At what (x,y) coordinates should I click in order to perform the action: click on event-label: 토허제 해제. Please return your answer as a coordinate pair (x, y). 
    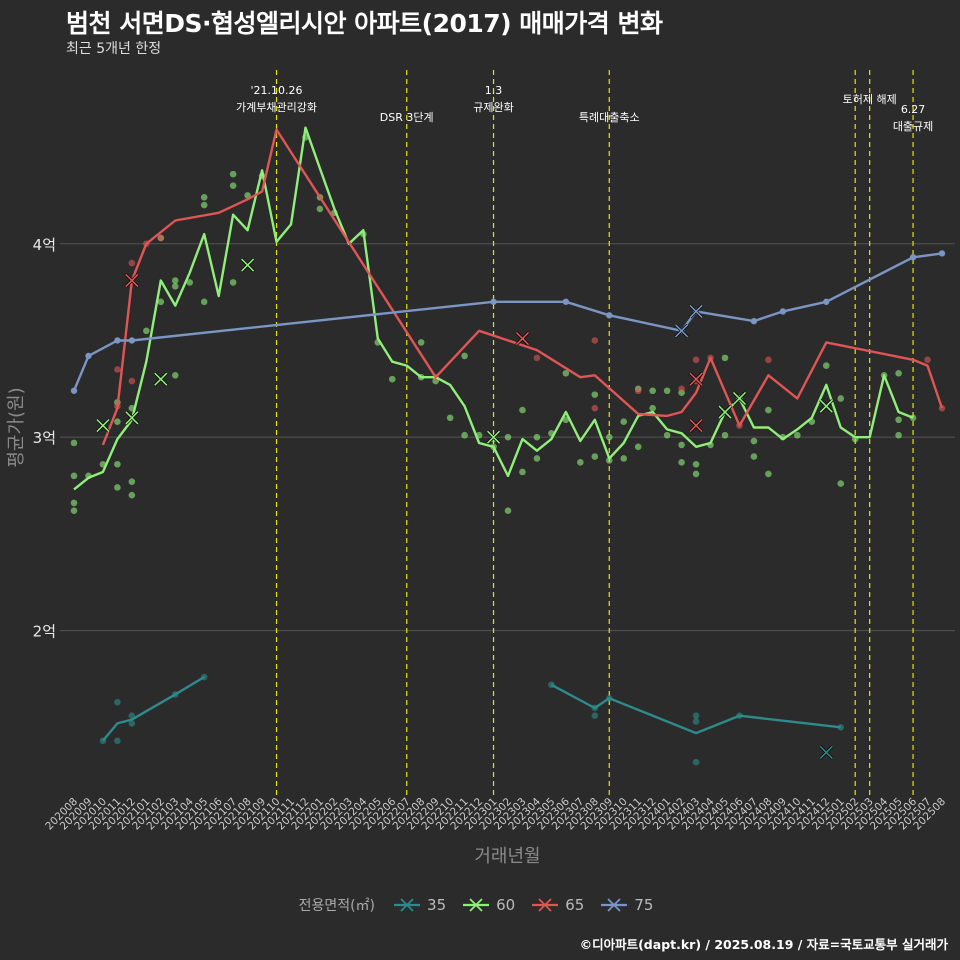
    Looking at the image, I should click on (870, 99).